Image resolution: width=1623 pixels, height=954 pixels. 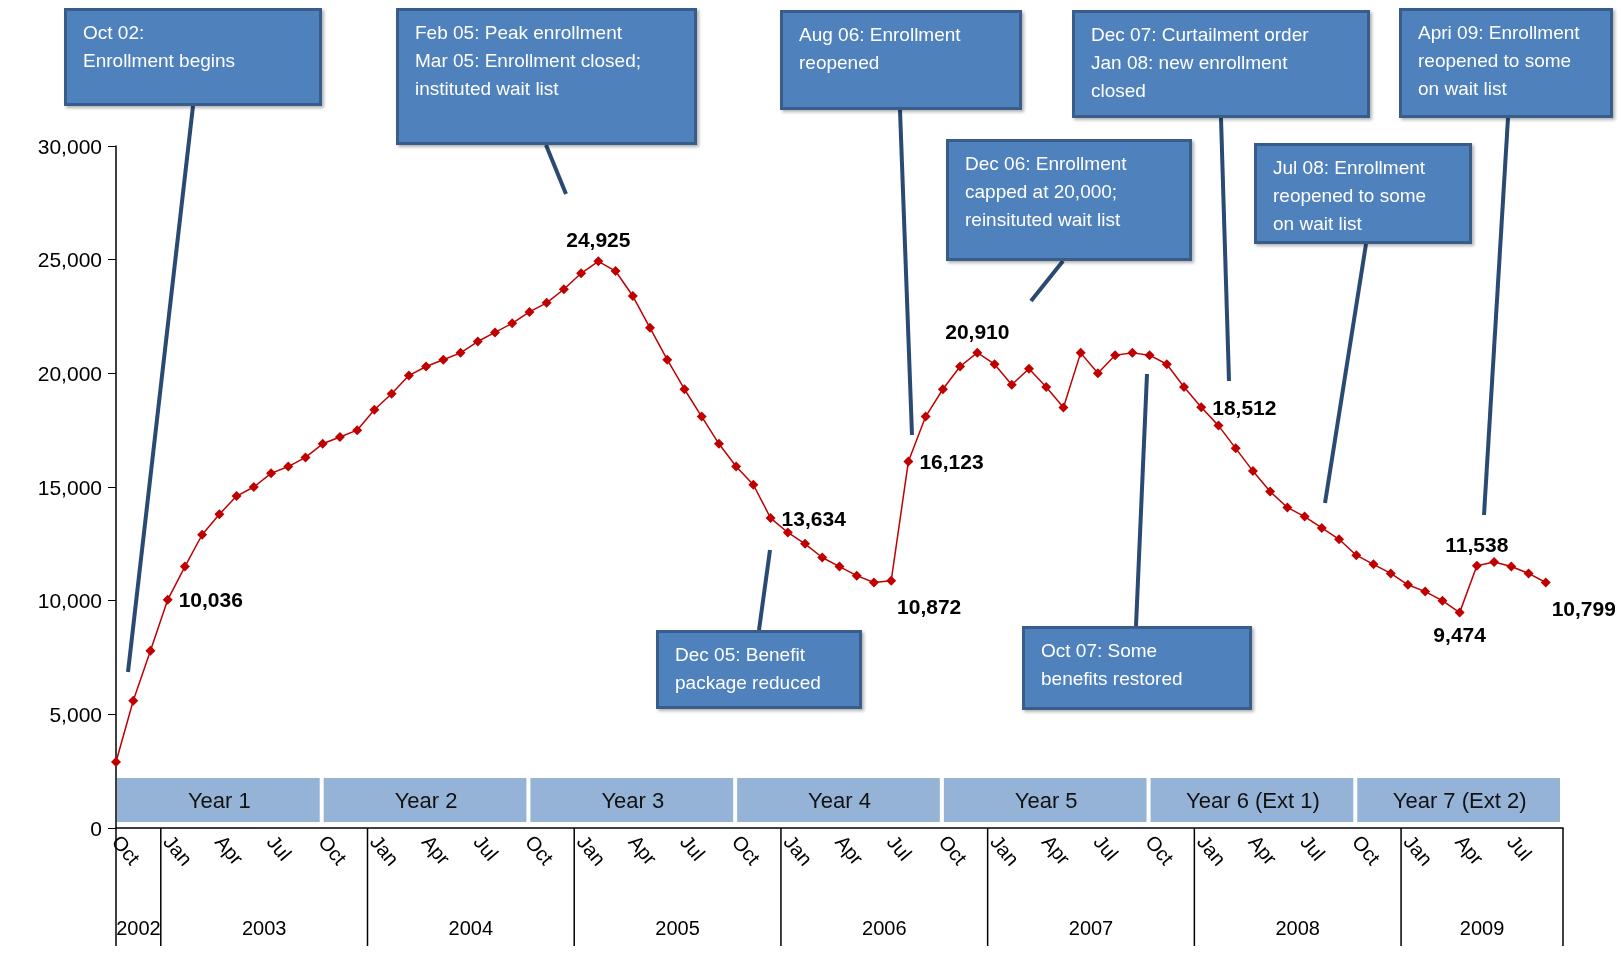 I want to click on y-tick-label: 25,000, so click(x=69, y=260).